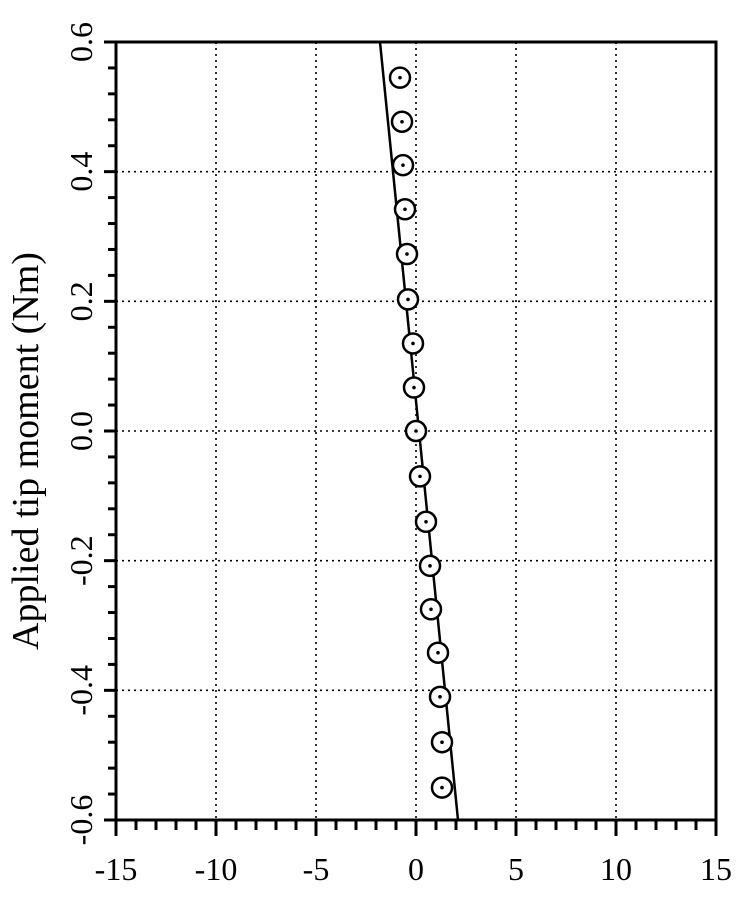 The width and height of the screenshot is (749, 897). Describe the element at coordinates (716, 869) in the screenshot. I see `x-tick-label: 15` at that location.